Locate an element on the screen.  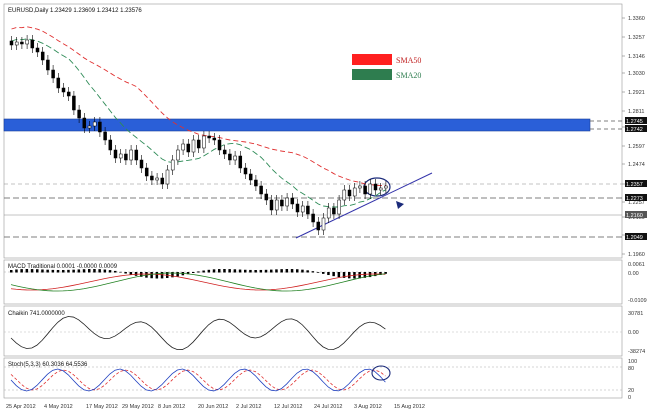
chaikin-axis-zero: 0.00 is located at coordinates (633, 333).